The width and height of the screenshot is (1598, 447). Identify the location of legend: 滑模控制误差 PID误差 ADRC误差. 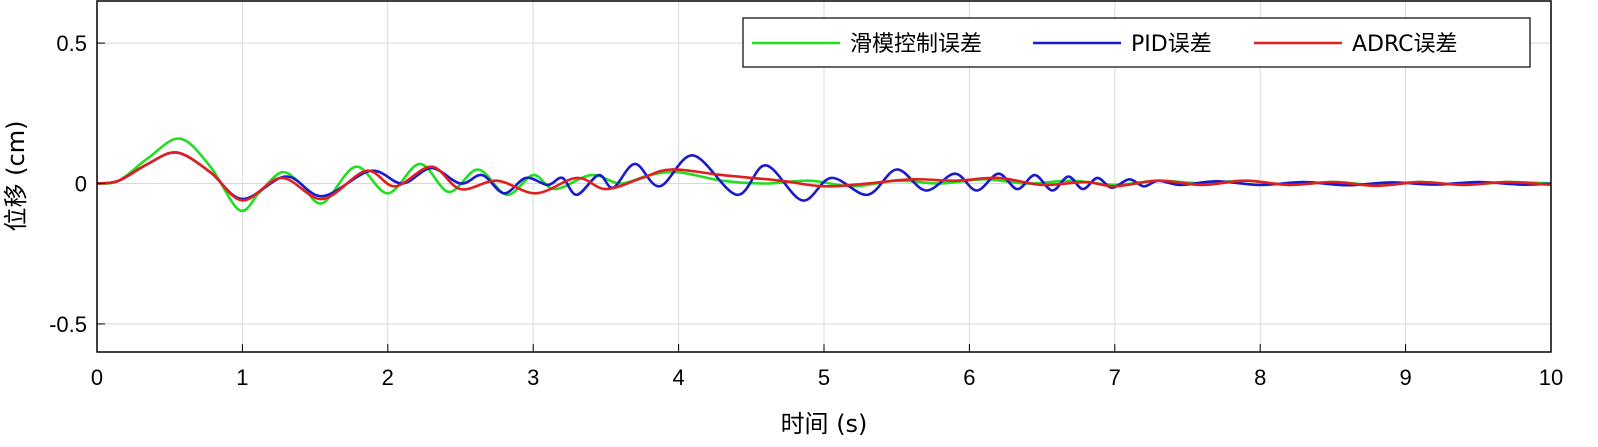
(1136, 42).